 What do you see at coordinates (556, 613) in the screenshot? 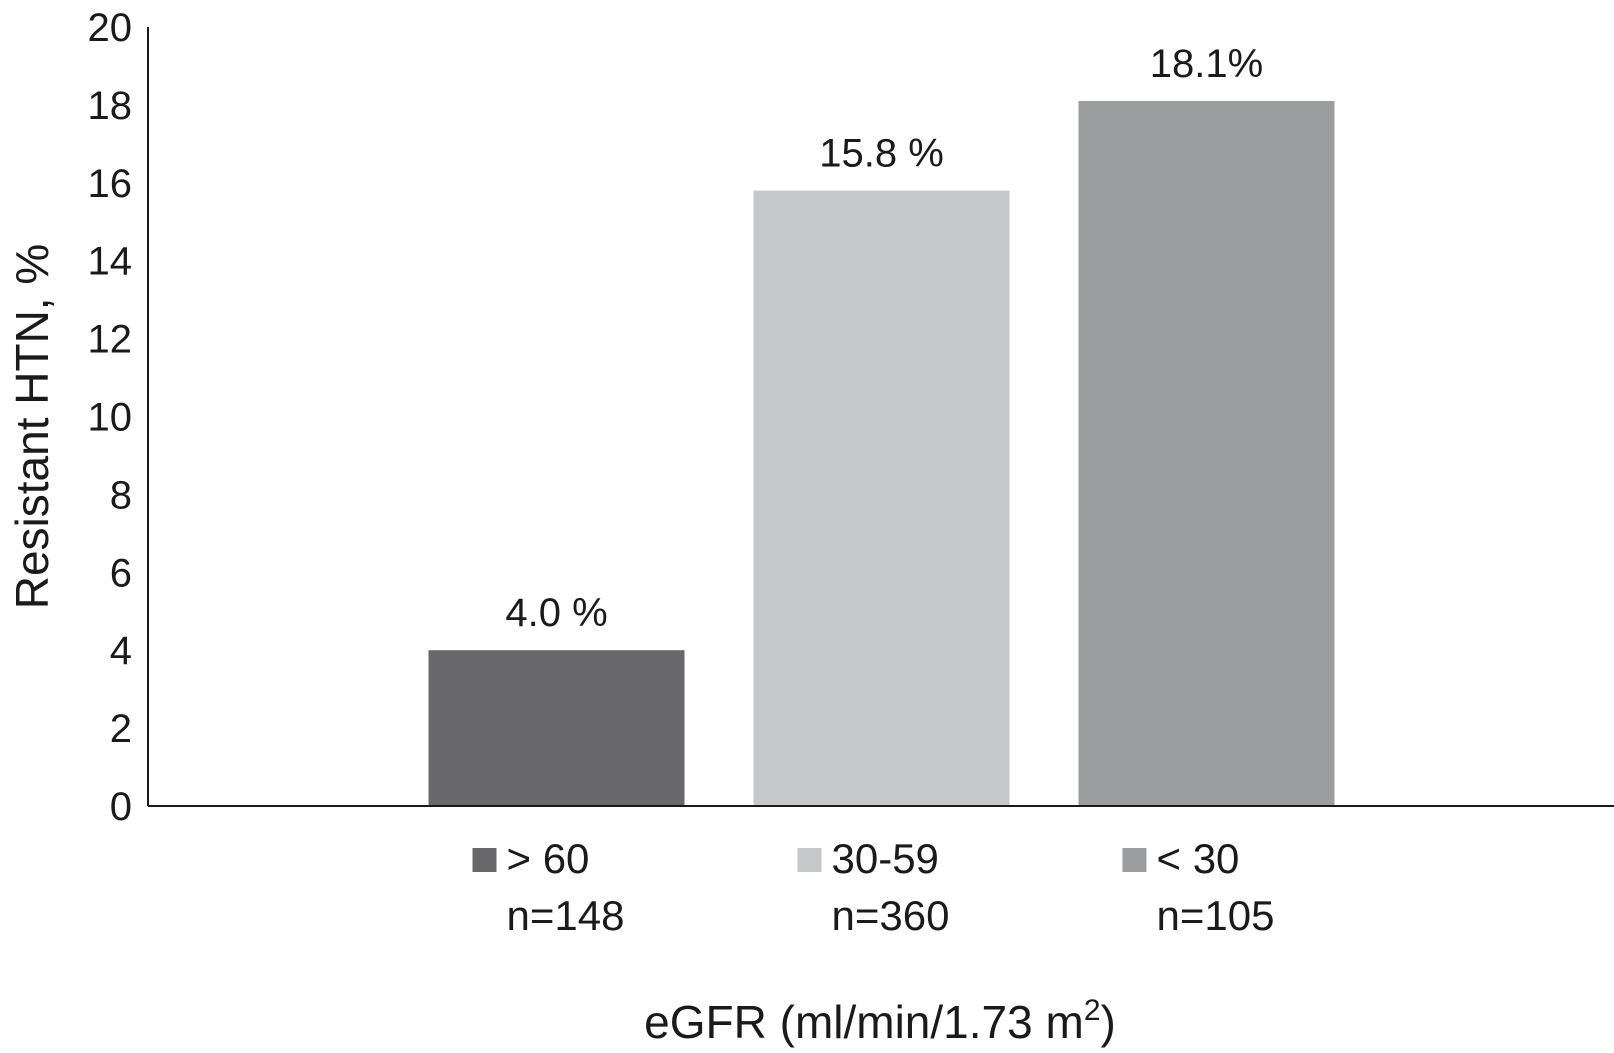
I see `data-label: 4.0 %` at bounding box center [556, 613].